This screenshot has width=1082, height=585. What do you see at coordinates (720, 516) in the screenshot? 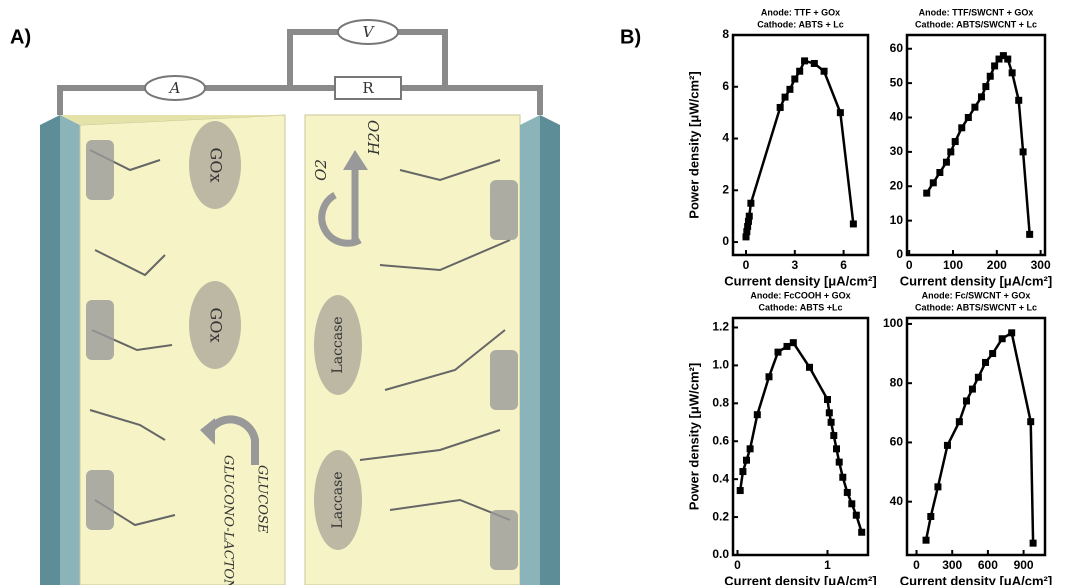
I see `y-tick-label: 0.2` at bounding box center [720, 516].